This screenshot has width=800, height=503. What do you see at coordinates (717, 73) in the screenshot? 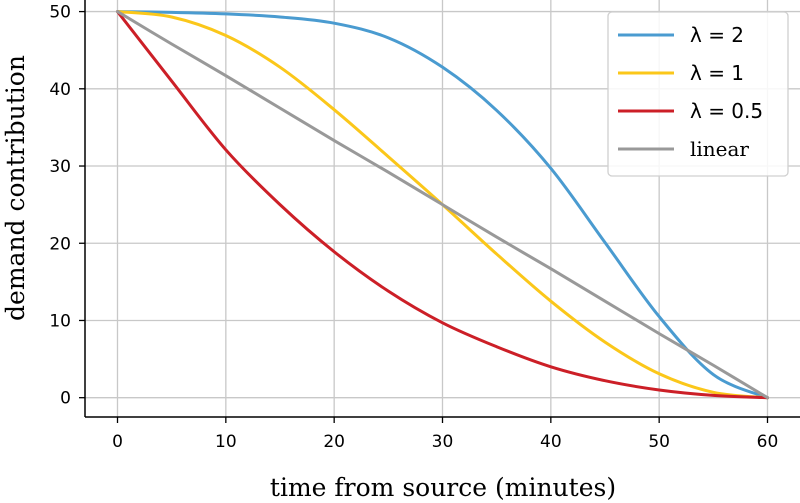
I see `legend-label-1: λ = 1` at bounding box center [717, 73].